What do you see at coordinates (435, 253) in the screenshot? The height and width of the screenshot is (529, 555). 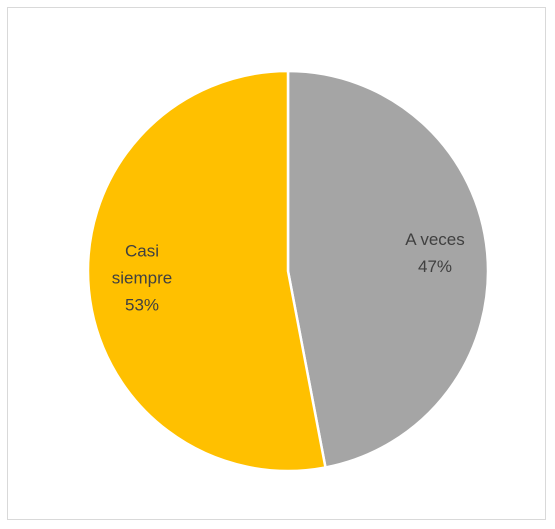 I see `data-label-a-veces: A veces 47%` at bounding box center [435, 253].